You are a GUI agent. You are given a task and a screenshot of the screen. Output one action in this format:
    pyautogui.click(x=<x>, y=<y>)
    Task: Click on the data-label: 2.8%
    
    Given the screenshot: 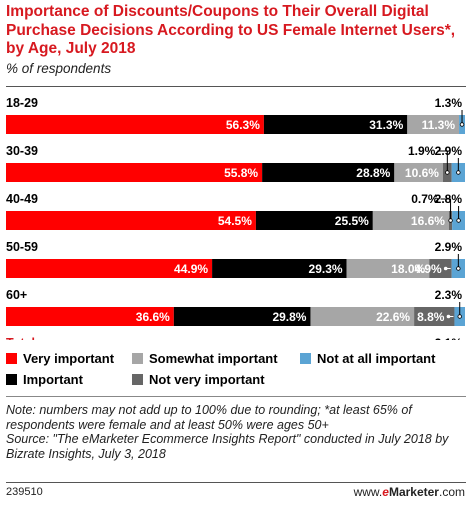 What is the action you would take?
    pyautogui.click(x=449, y=199)
    